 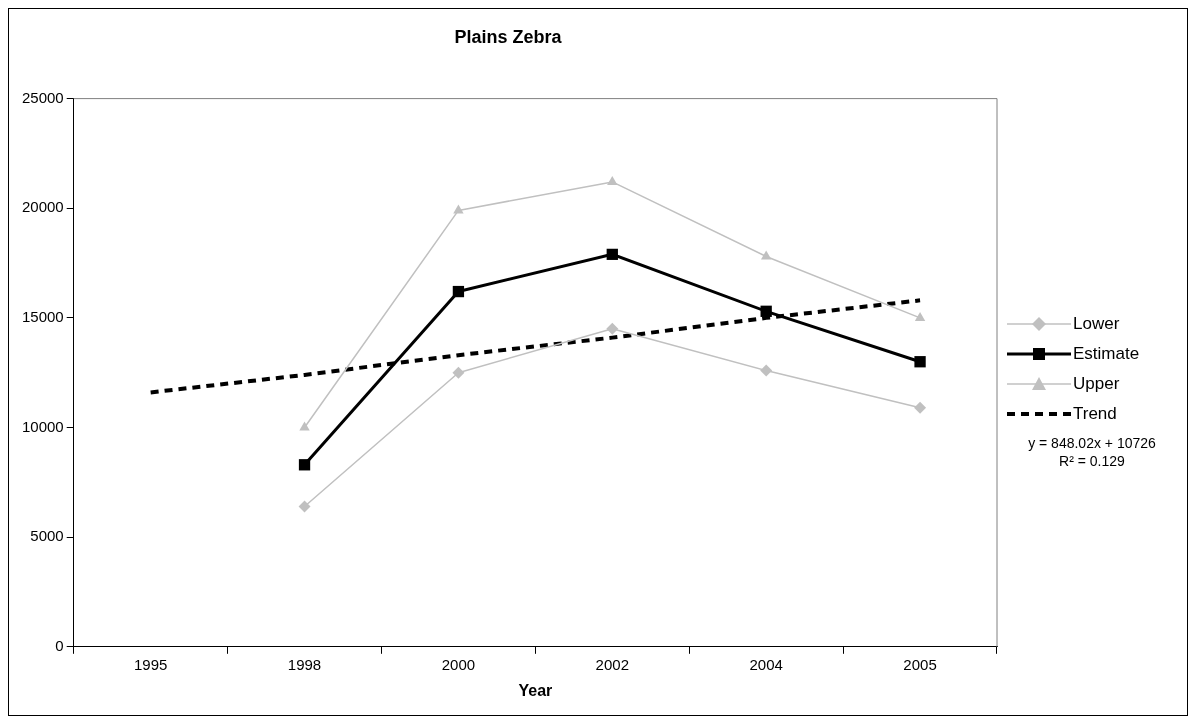 What do you see at coordinates (1095, 414) in the screenshot?
I see `legend-label: Trend` at bounding box center [1095, 414].